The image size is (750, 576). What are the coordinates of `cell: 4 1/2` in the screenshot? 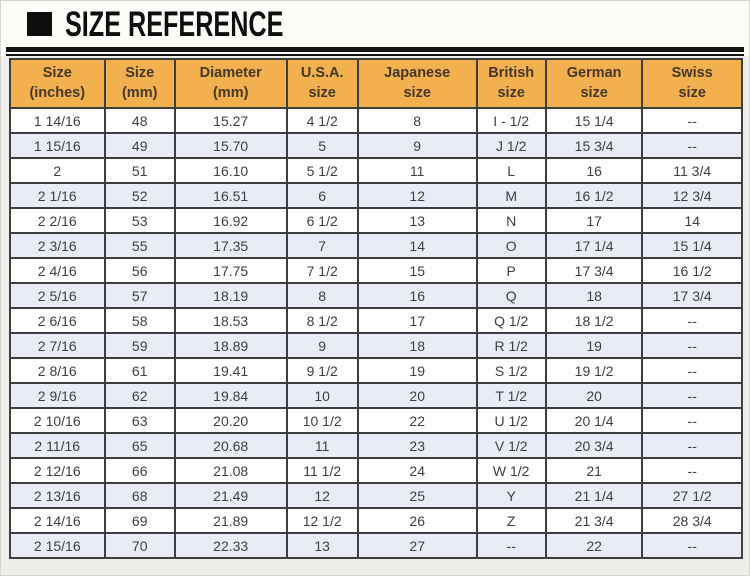 It's located at (322, 121).